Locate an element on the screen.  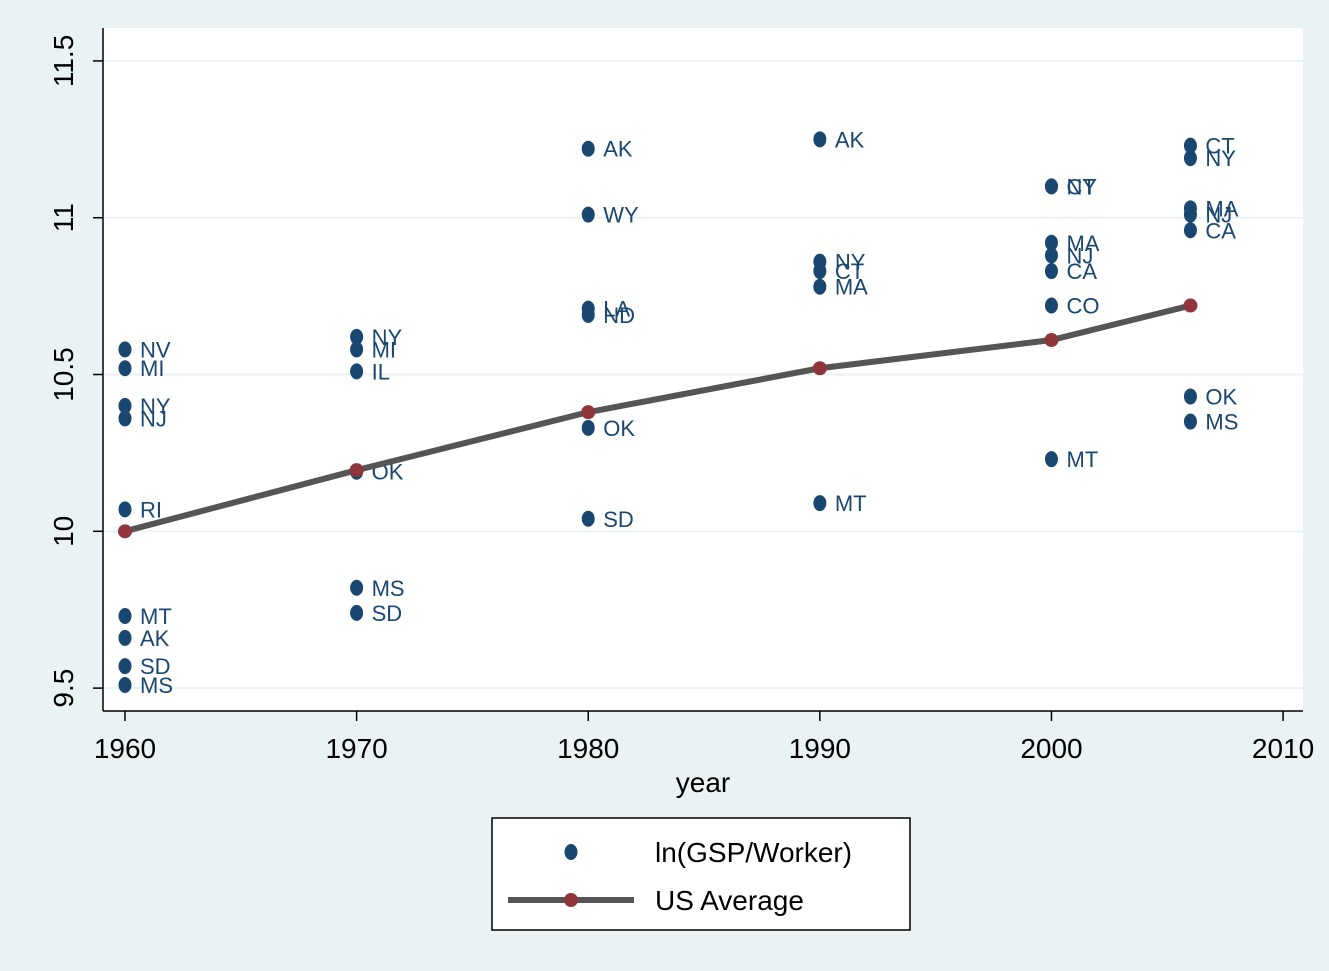
x-tick-label: 1970 is located at coordinates (356, 748).